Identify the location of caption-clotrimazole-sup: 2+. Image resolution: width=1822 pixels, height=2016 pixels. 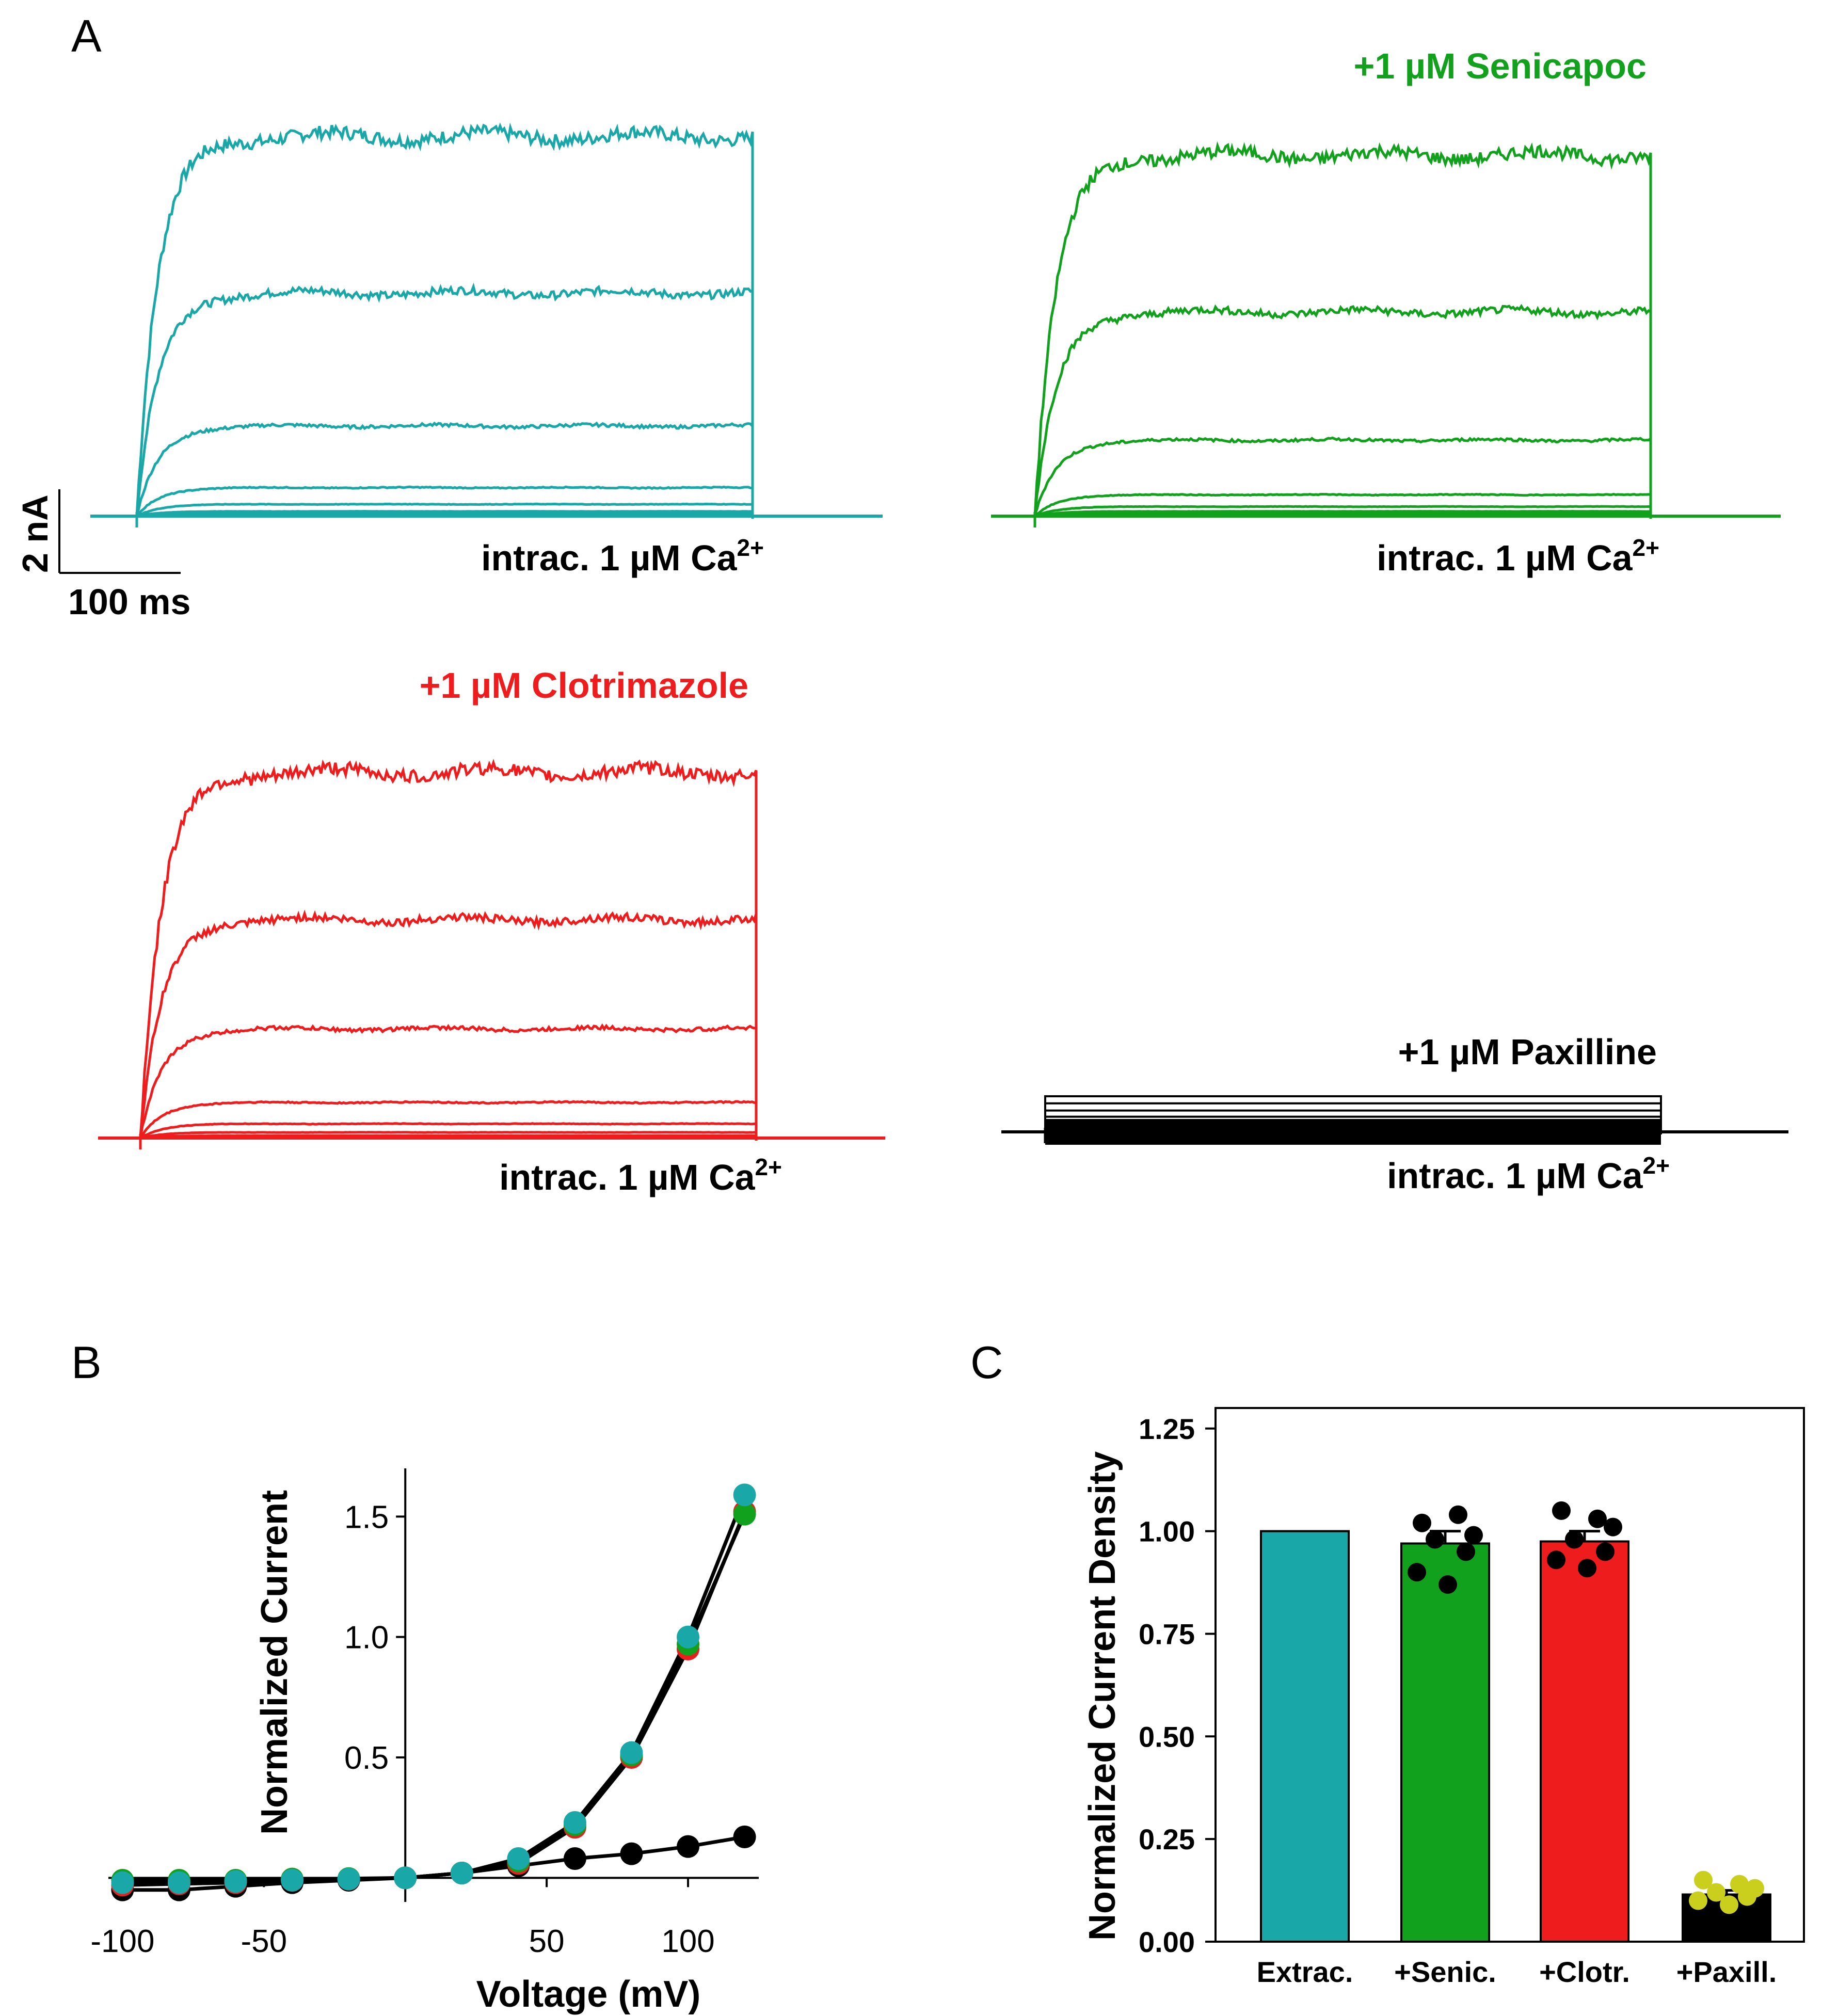
(768, 1167).